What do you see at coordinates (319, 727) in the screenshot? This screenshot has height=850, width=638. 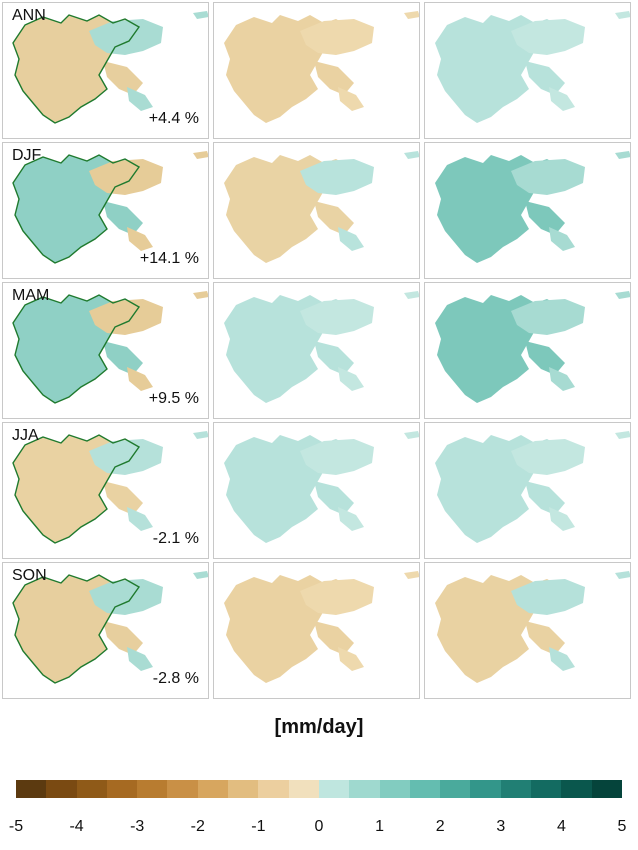 I see `units-label: [mm/day]` at bounding box center [319, 727].